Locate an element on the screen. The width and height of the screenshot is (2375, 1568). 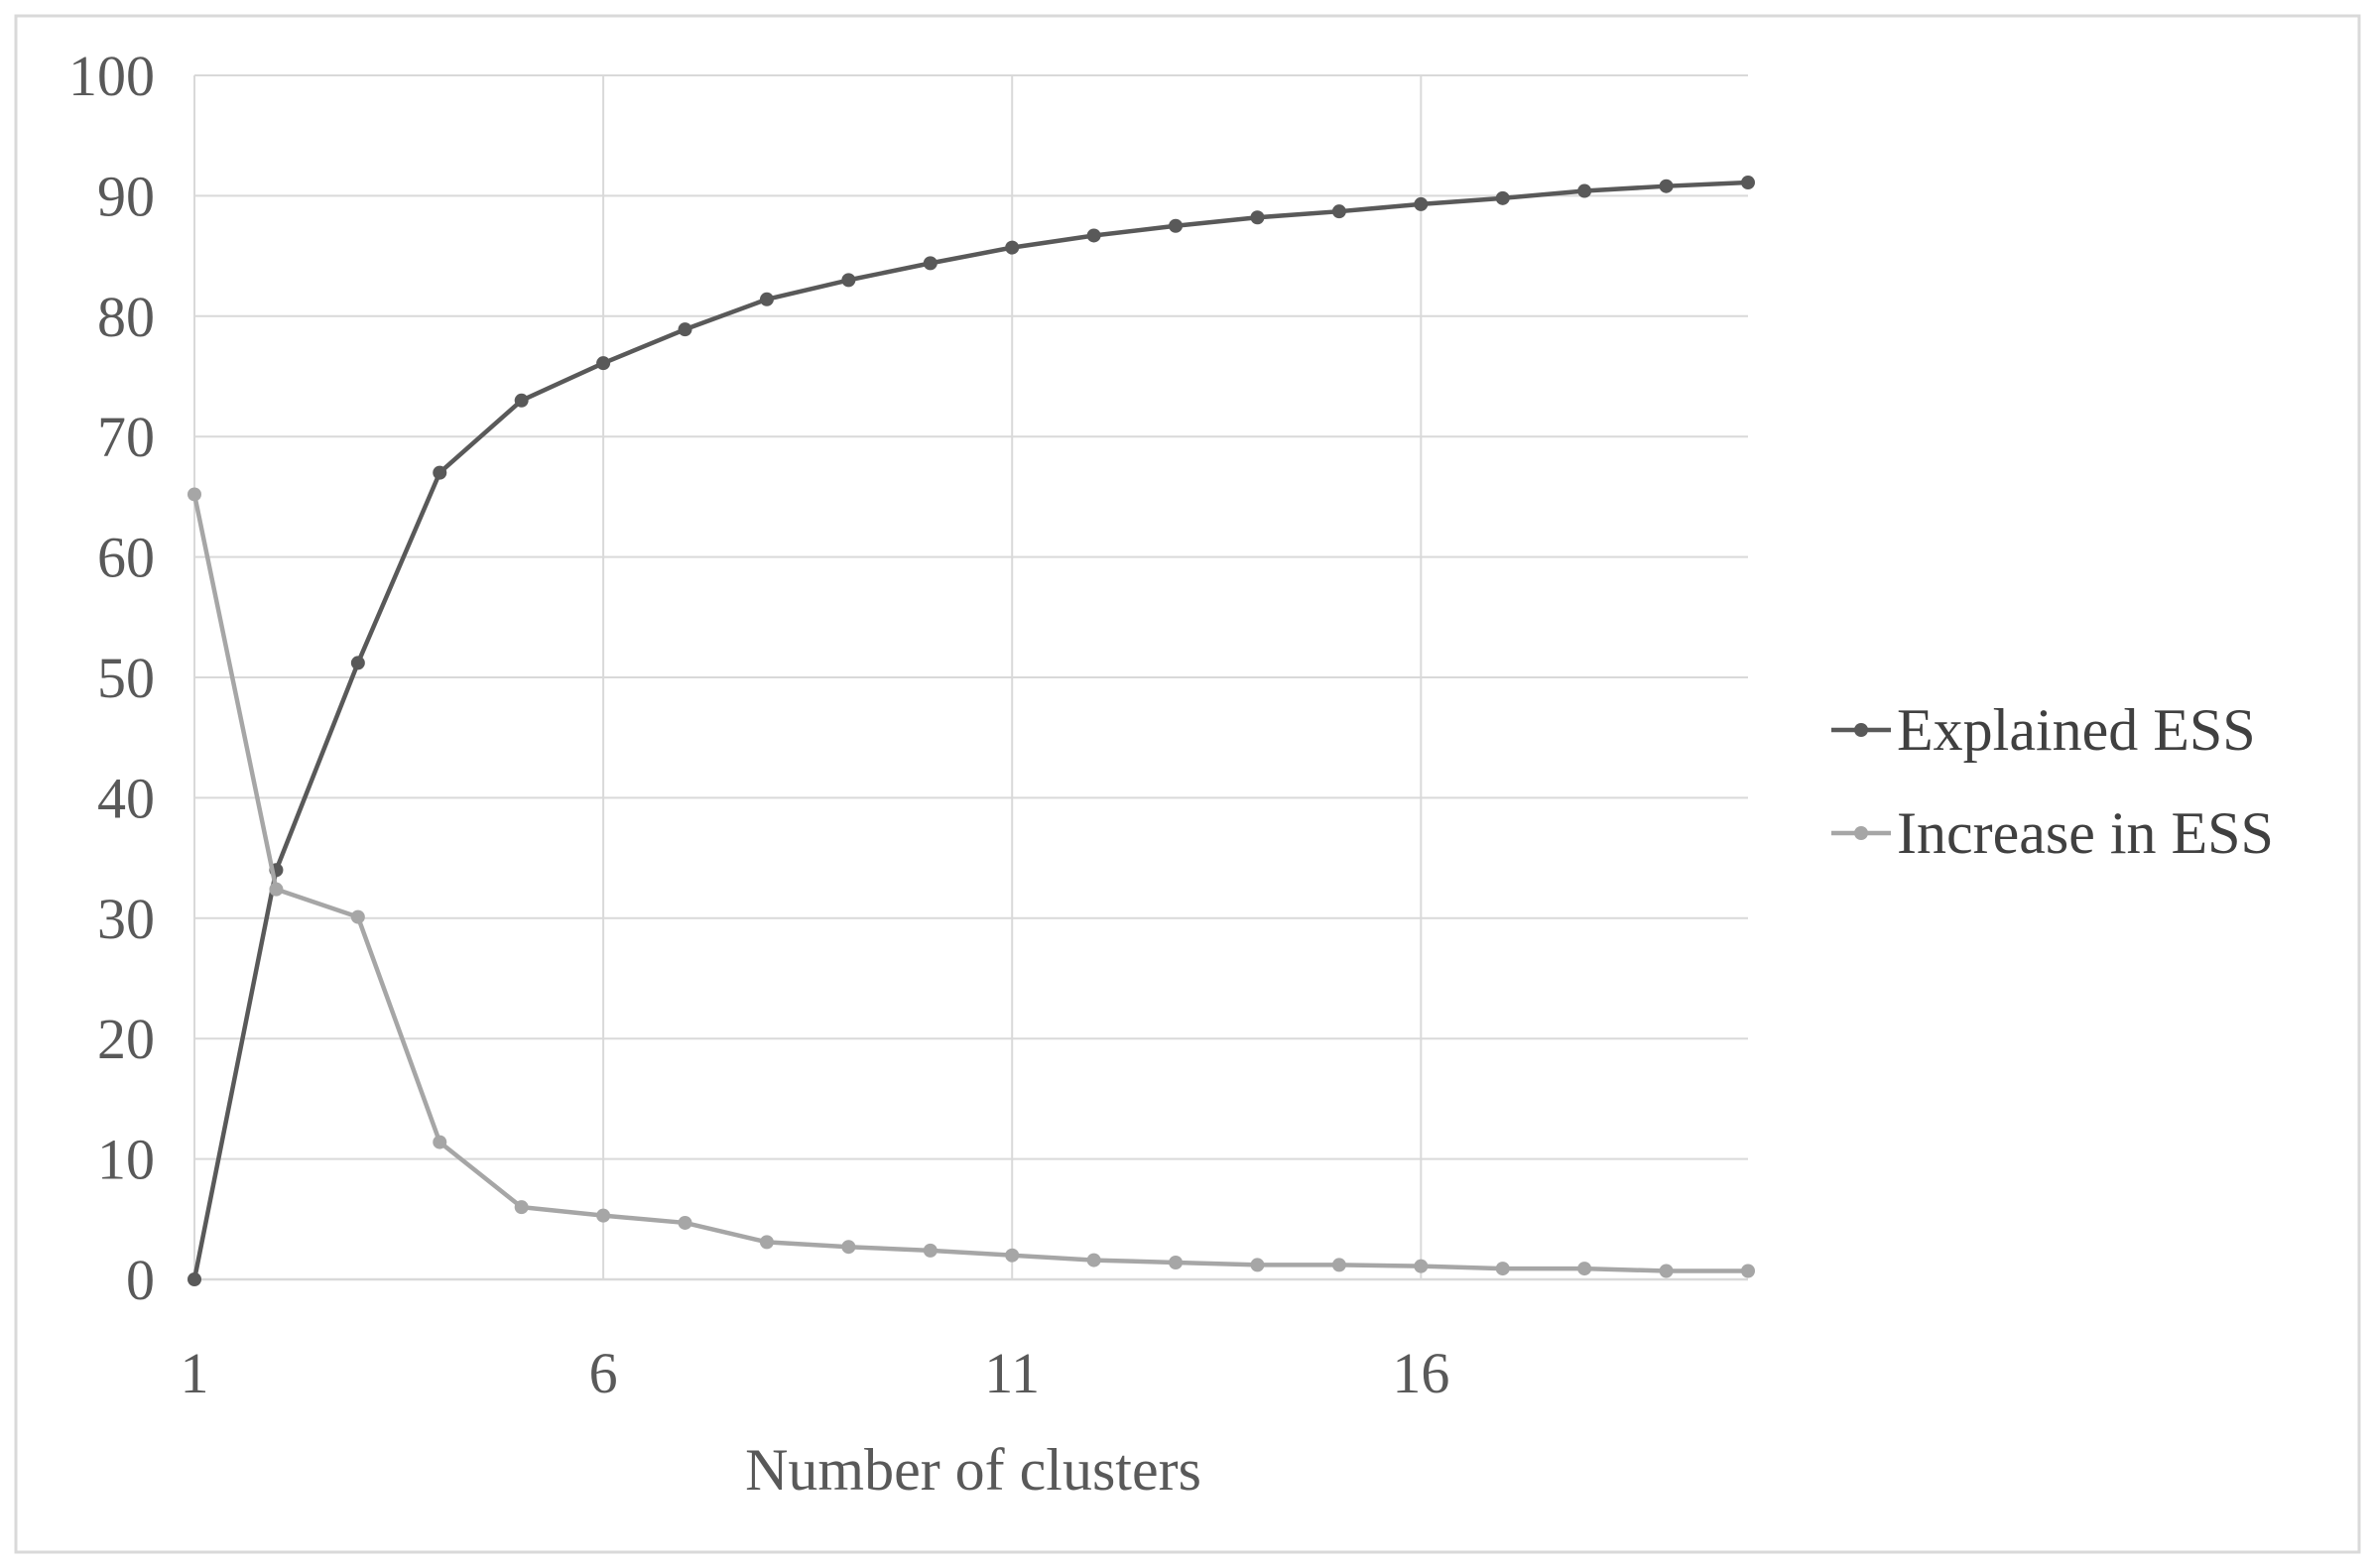
y-tick-label: 40 is located at coordinates (126, 798).